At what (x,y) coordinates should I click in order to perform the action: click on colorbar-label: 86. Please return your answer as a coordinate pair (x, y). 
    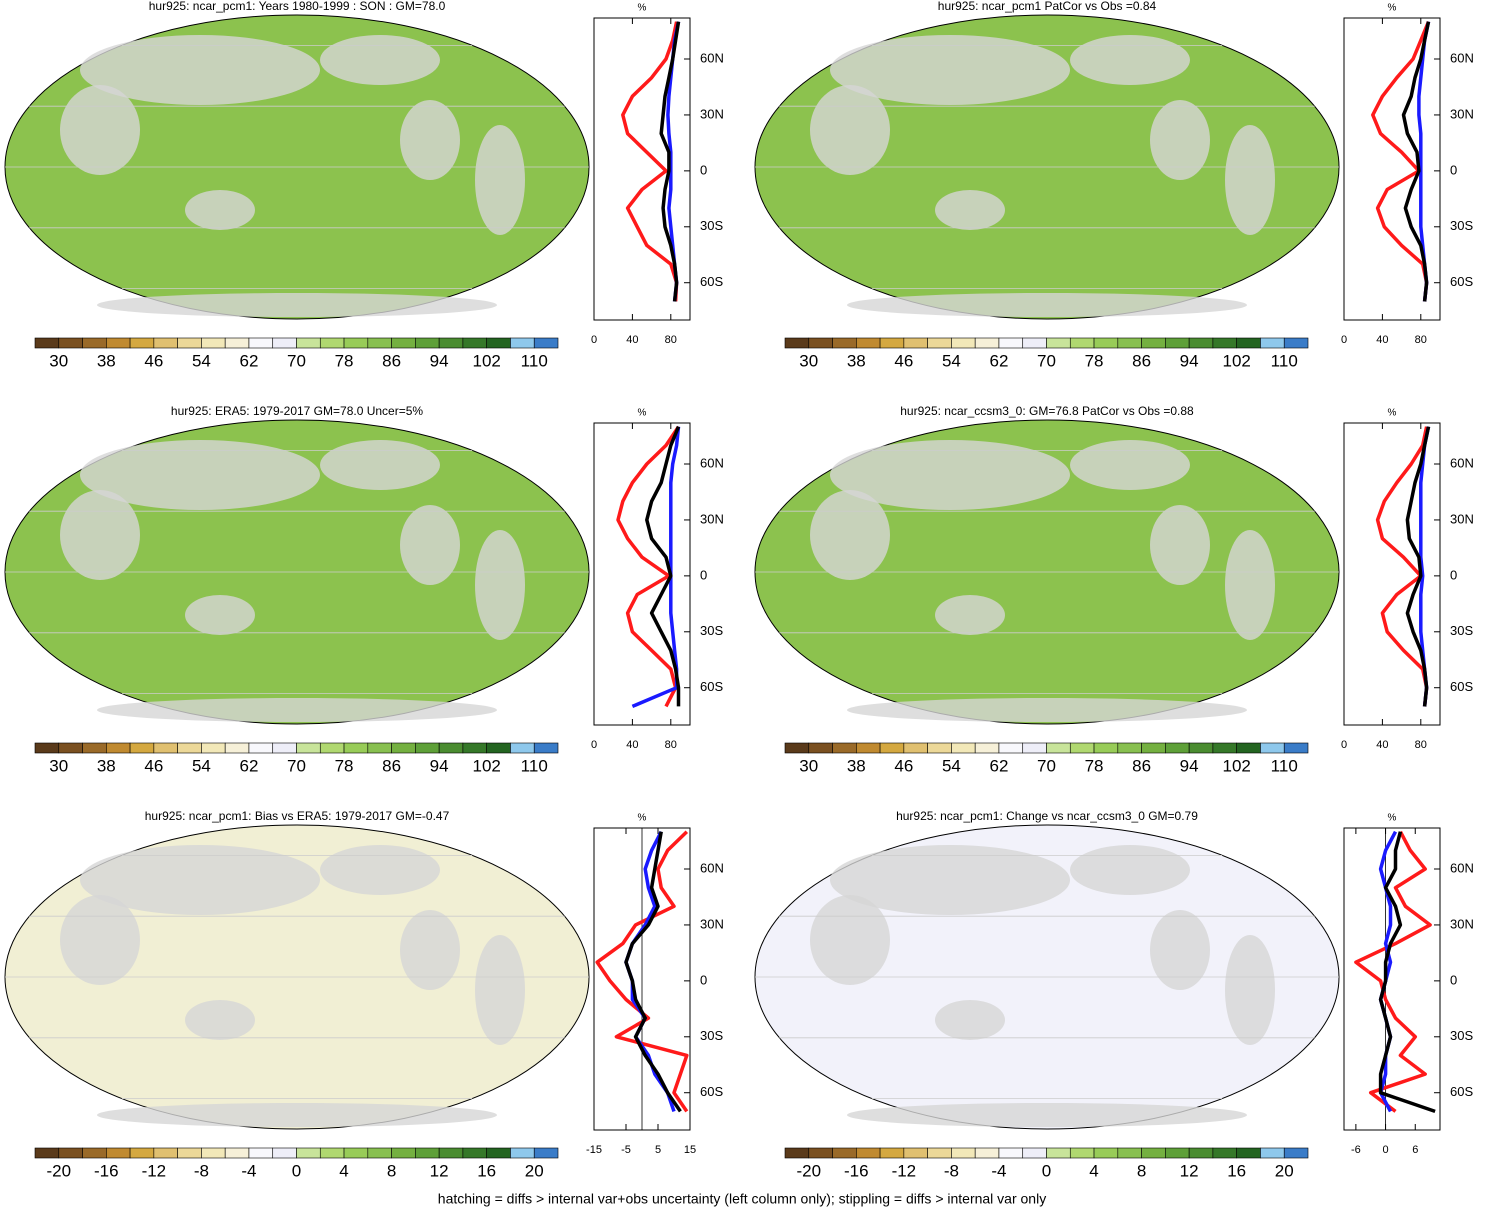
    Looking at the image, I should click on (1141, 765).